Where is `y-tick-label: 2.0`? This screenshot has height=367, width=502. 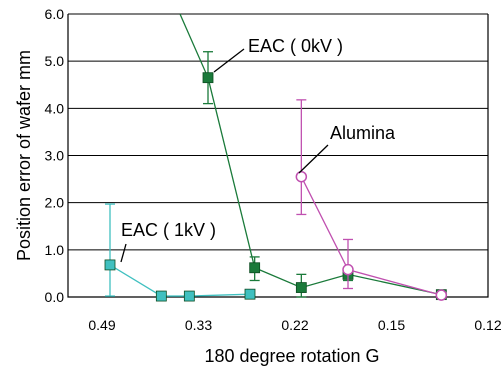
y-tick-label: 2.0 is located at coordinates (55, 203).